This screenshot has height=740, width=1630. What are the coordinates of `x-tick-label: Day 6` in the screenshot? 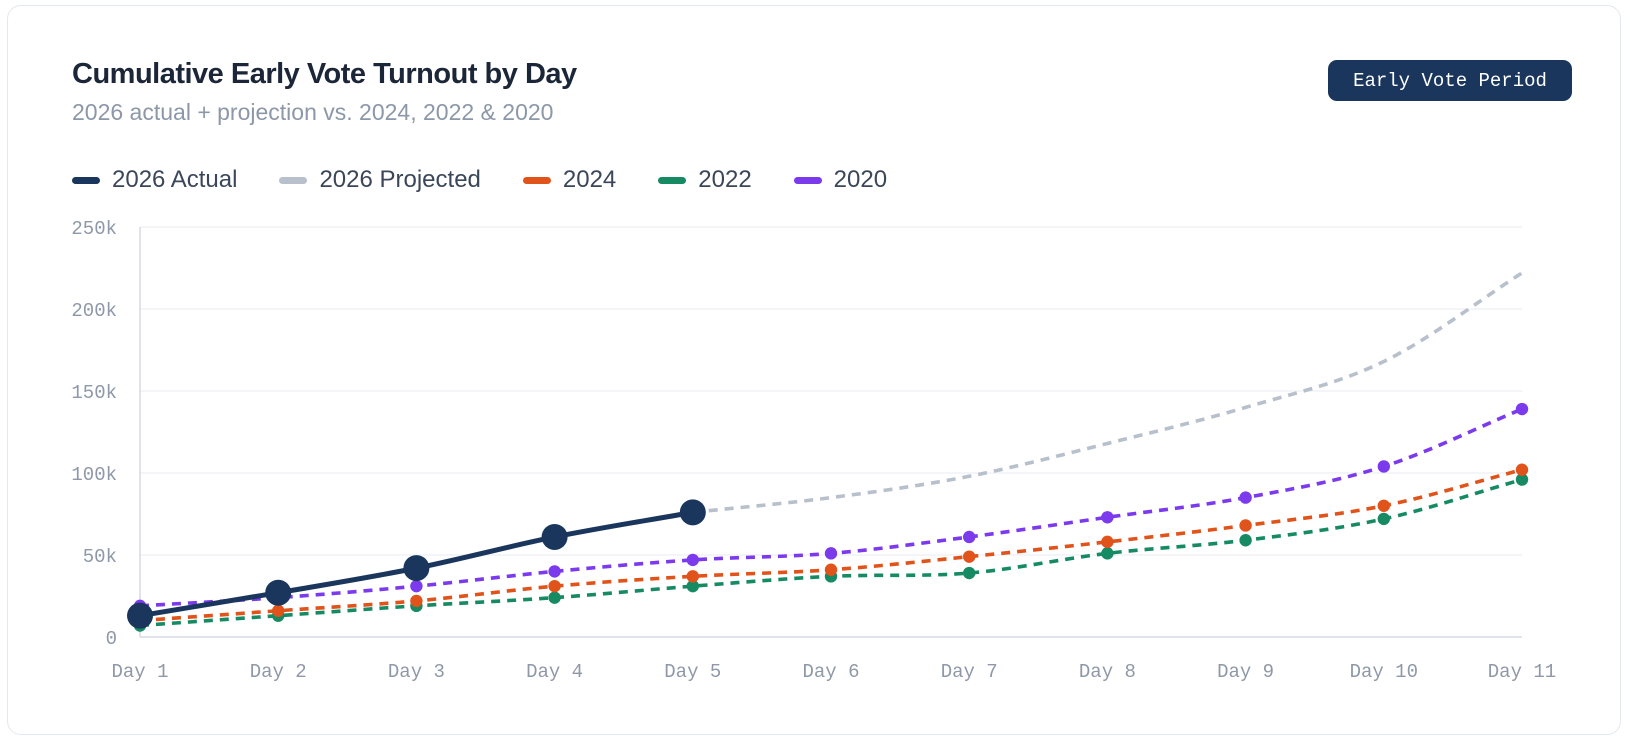 It's located at (830, 672).